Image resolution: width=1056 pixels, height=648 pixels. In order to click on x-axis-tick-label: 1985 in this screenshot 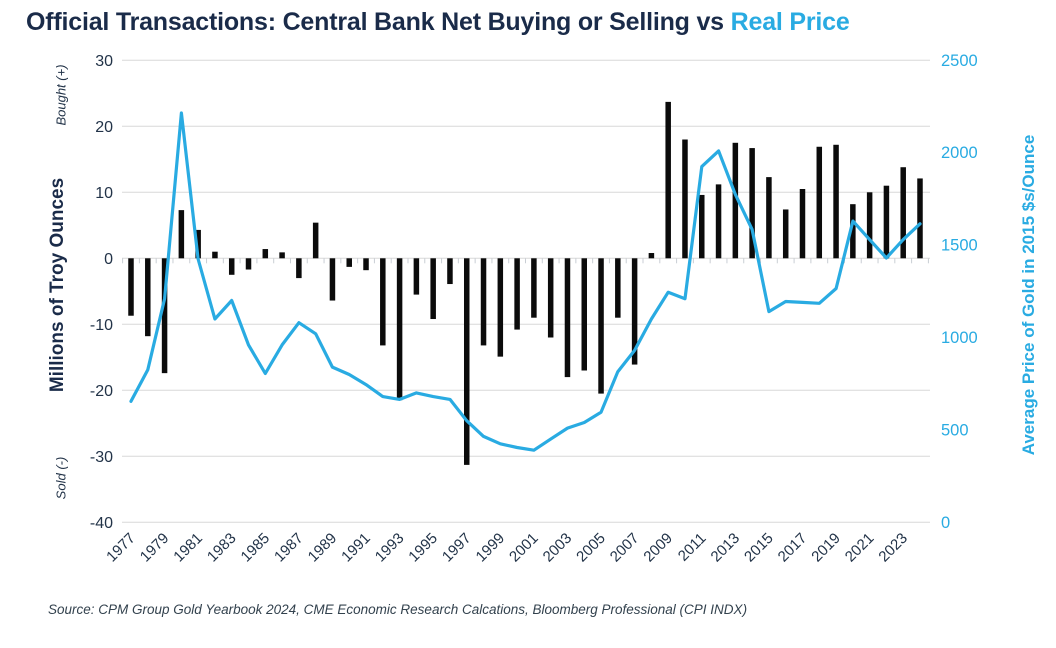, I will do `click(256, 548)`.